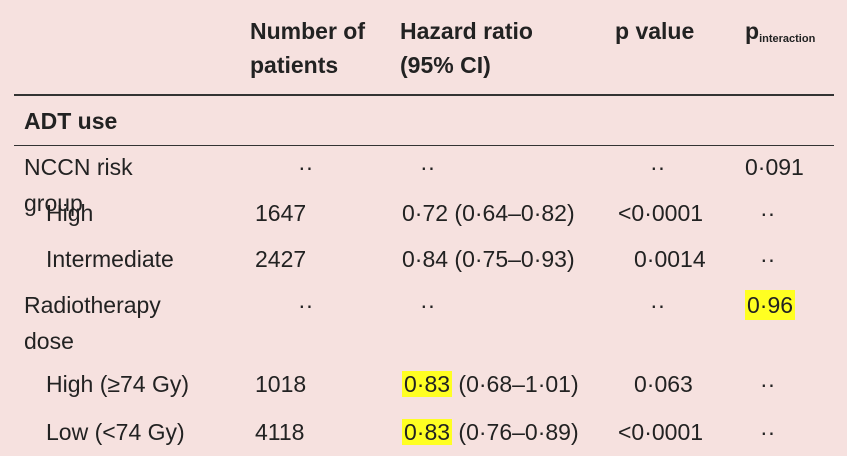  What do you see at coordinates (515, 432) in the screenshot?
I see `hr-ci: (0·76–0·89)` at bounding box center [515, 432].